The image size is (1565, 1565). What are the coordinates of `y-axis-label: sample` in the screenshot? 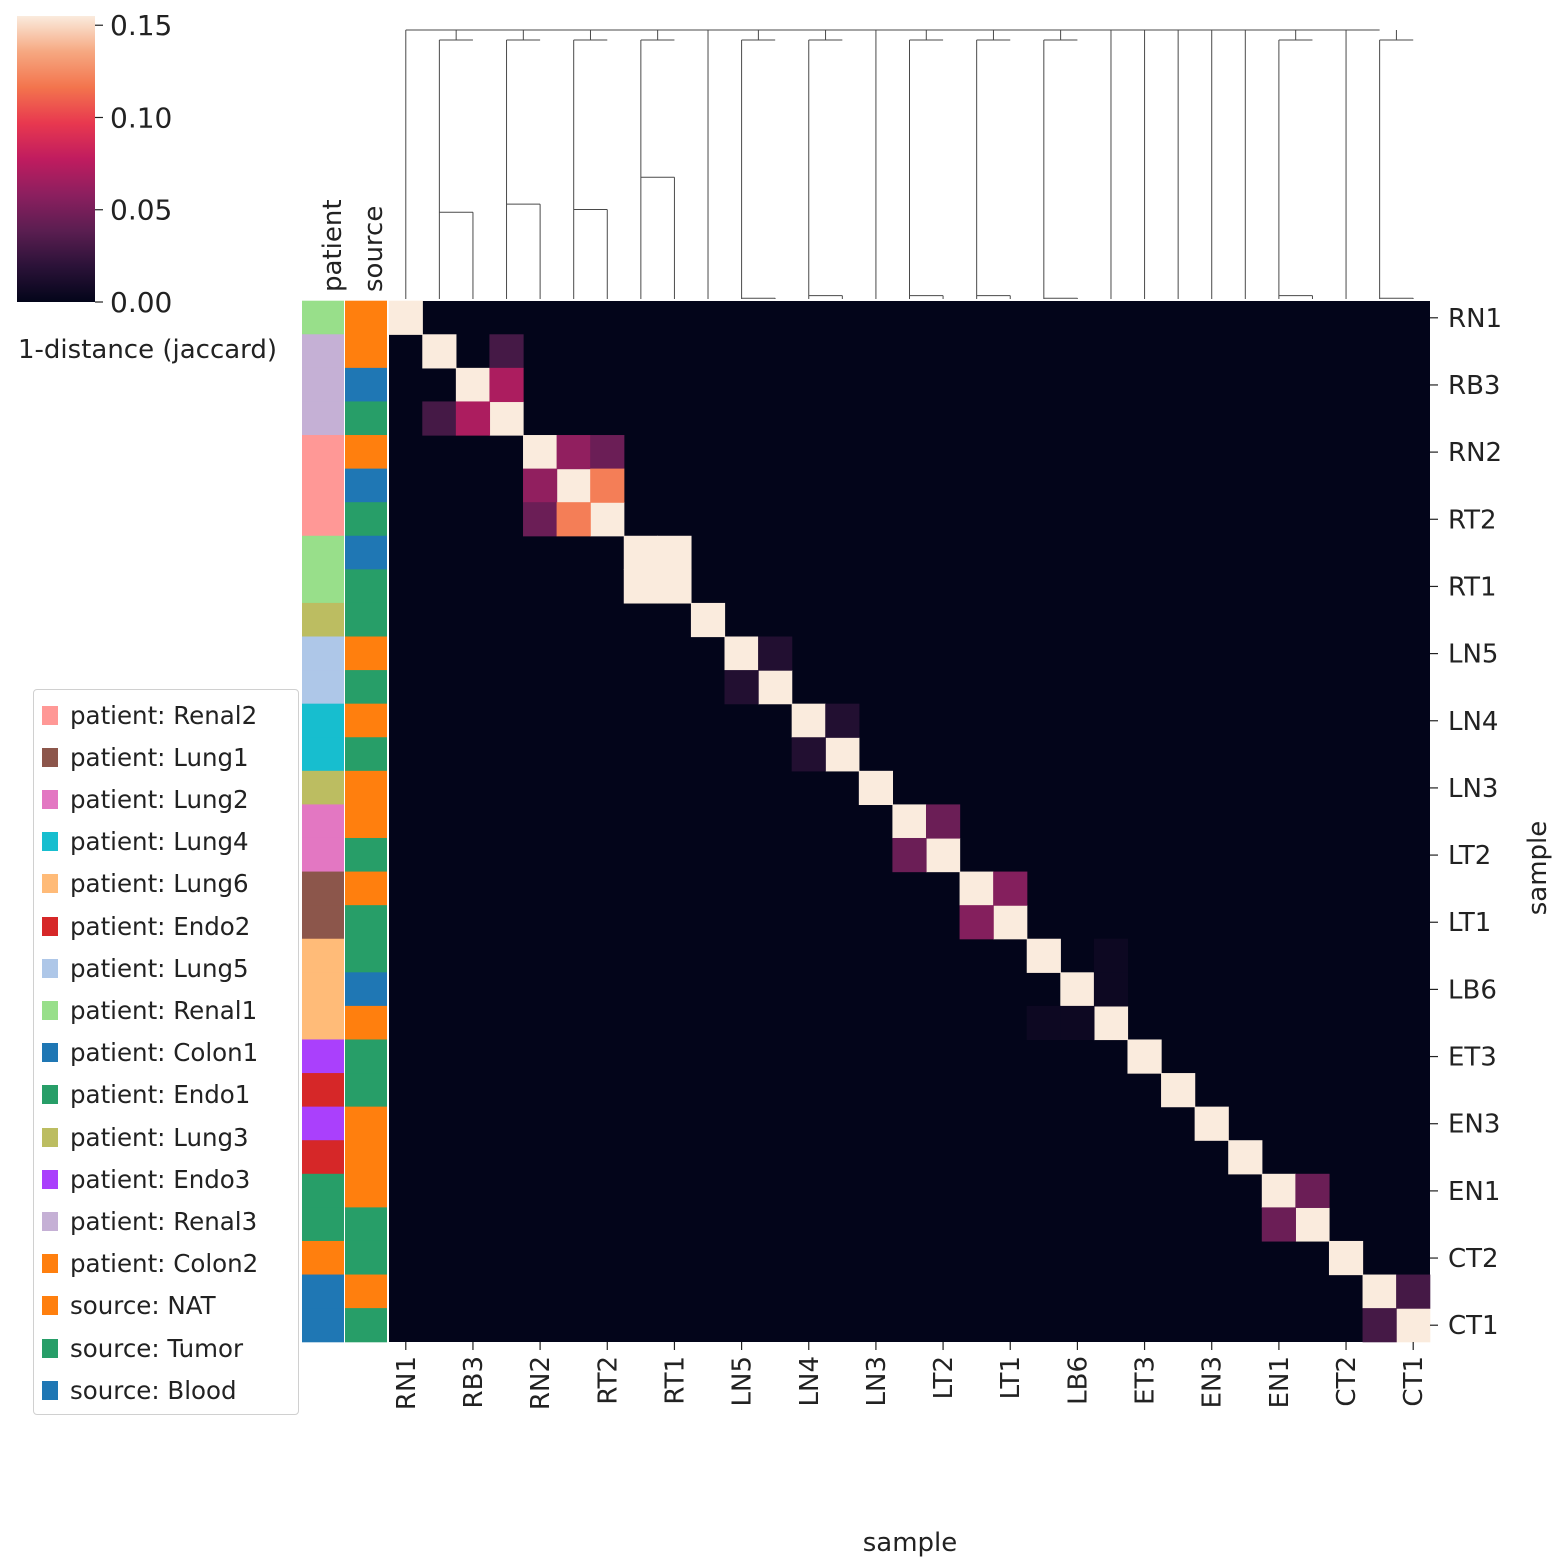 It's located at (1538, 868).